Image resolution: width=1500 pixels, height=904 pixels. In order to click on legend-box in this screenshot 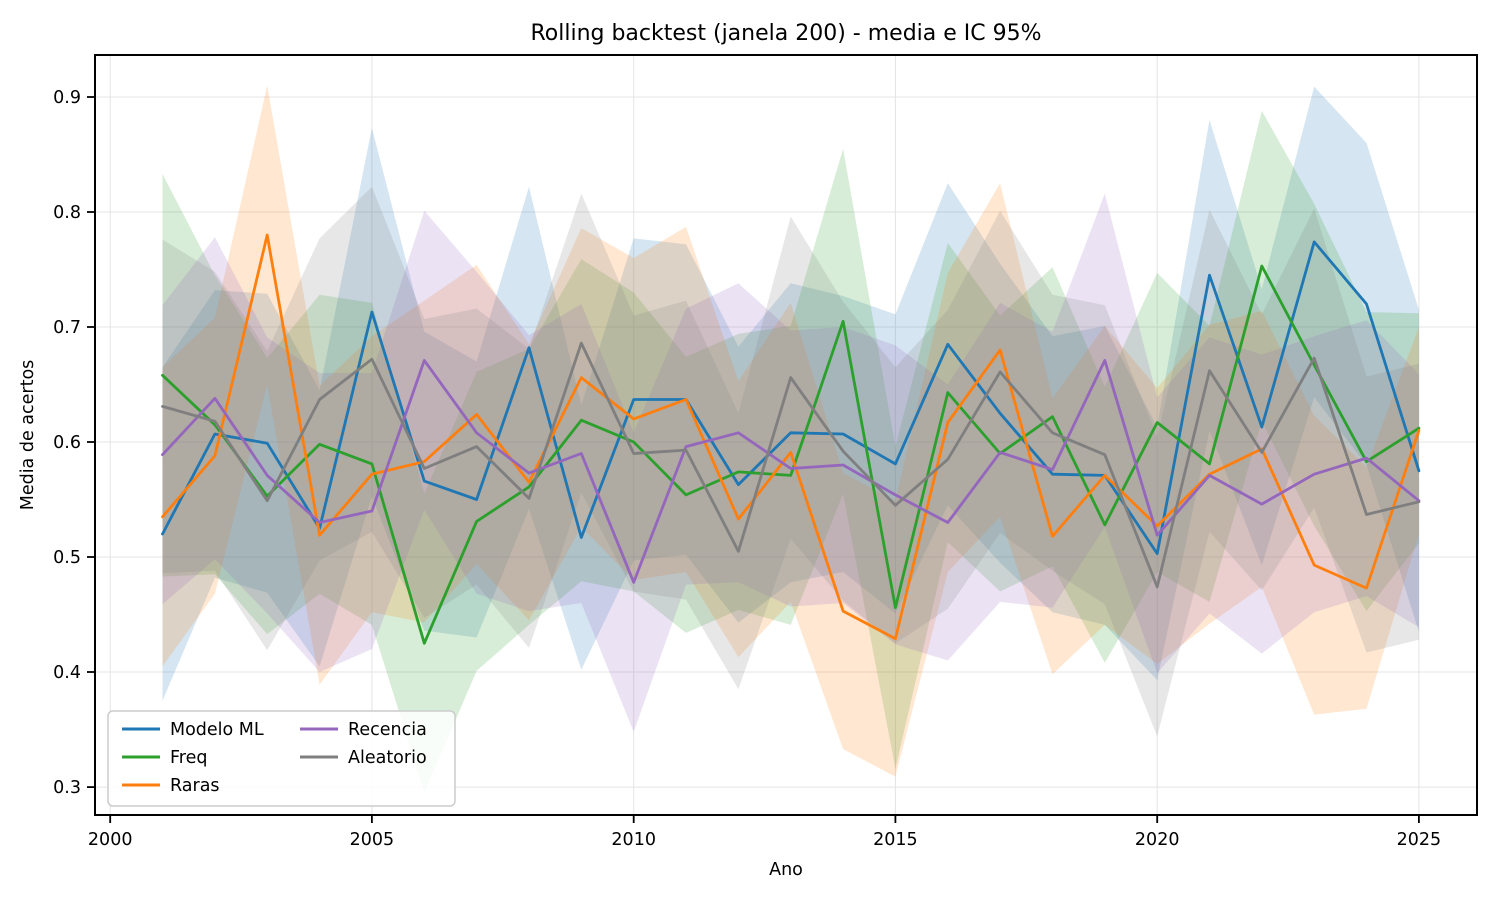, I will do `click(281, 758)`.